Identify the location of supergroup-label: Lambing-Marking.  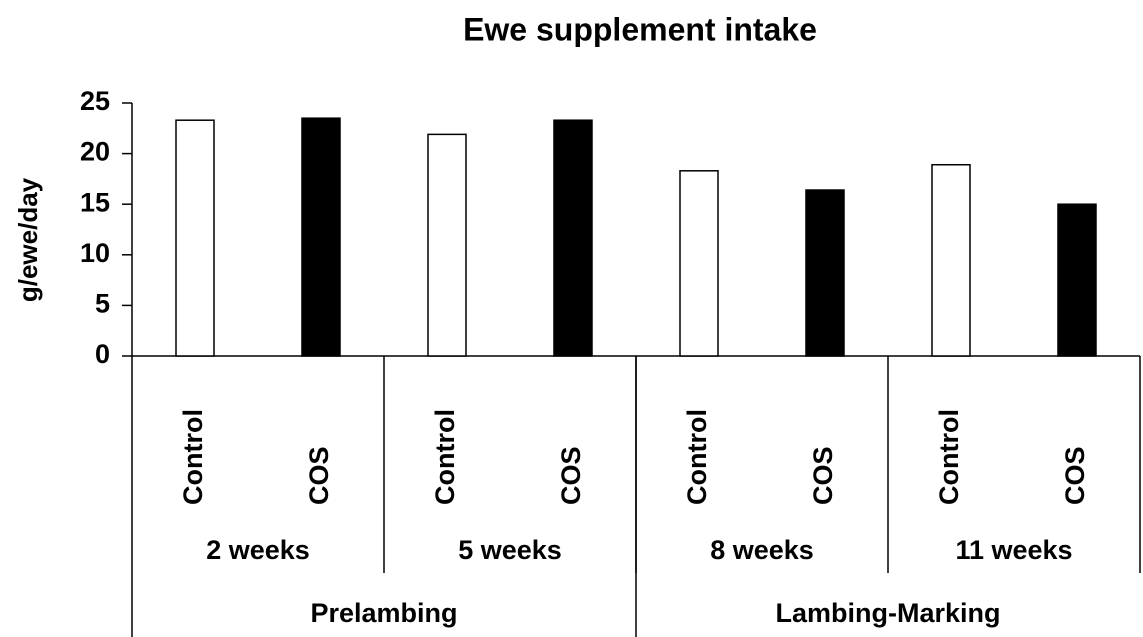
(887, 613).